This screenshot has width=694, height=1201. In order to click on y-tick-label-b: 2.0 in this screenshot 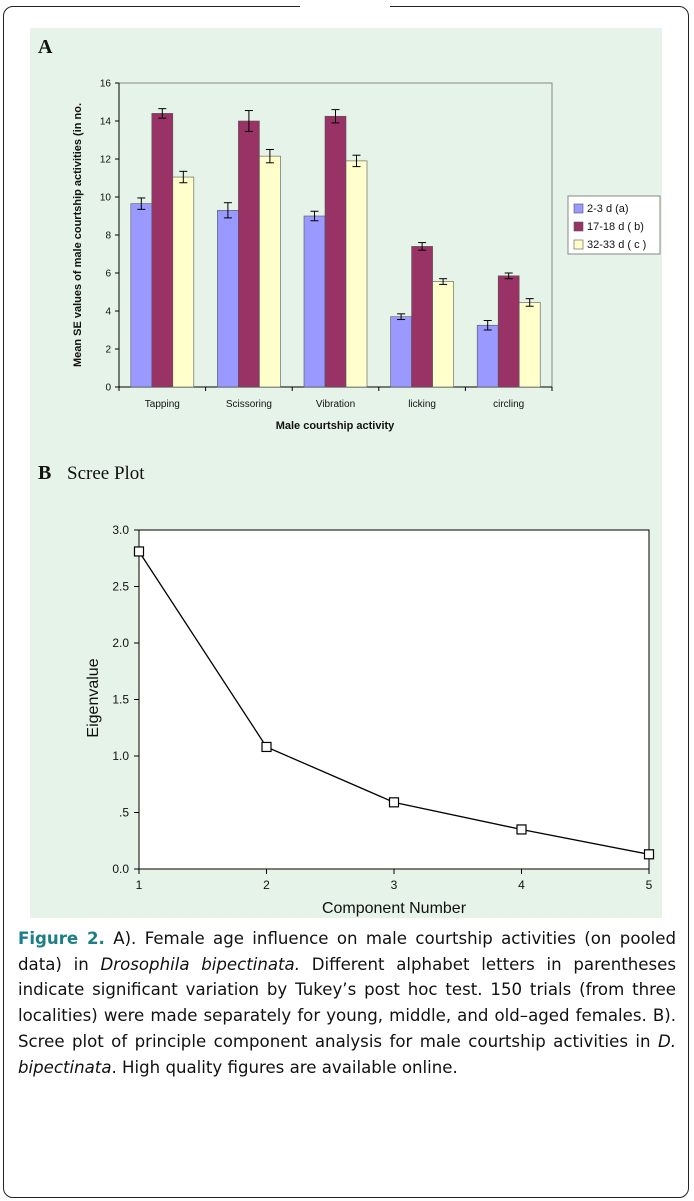, I will do `click(120, 643)`.